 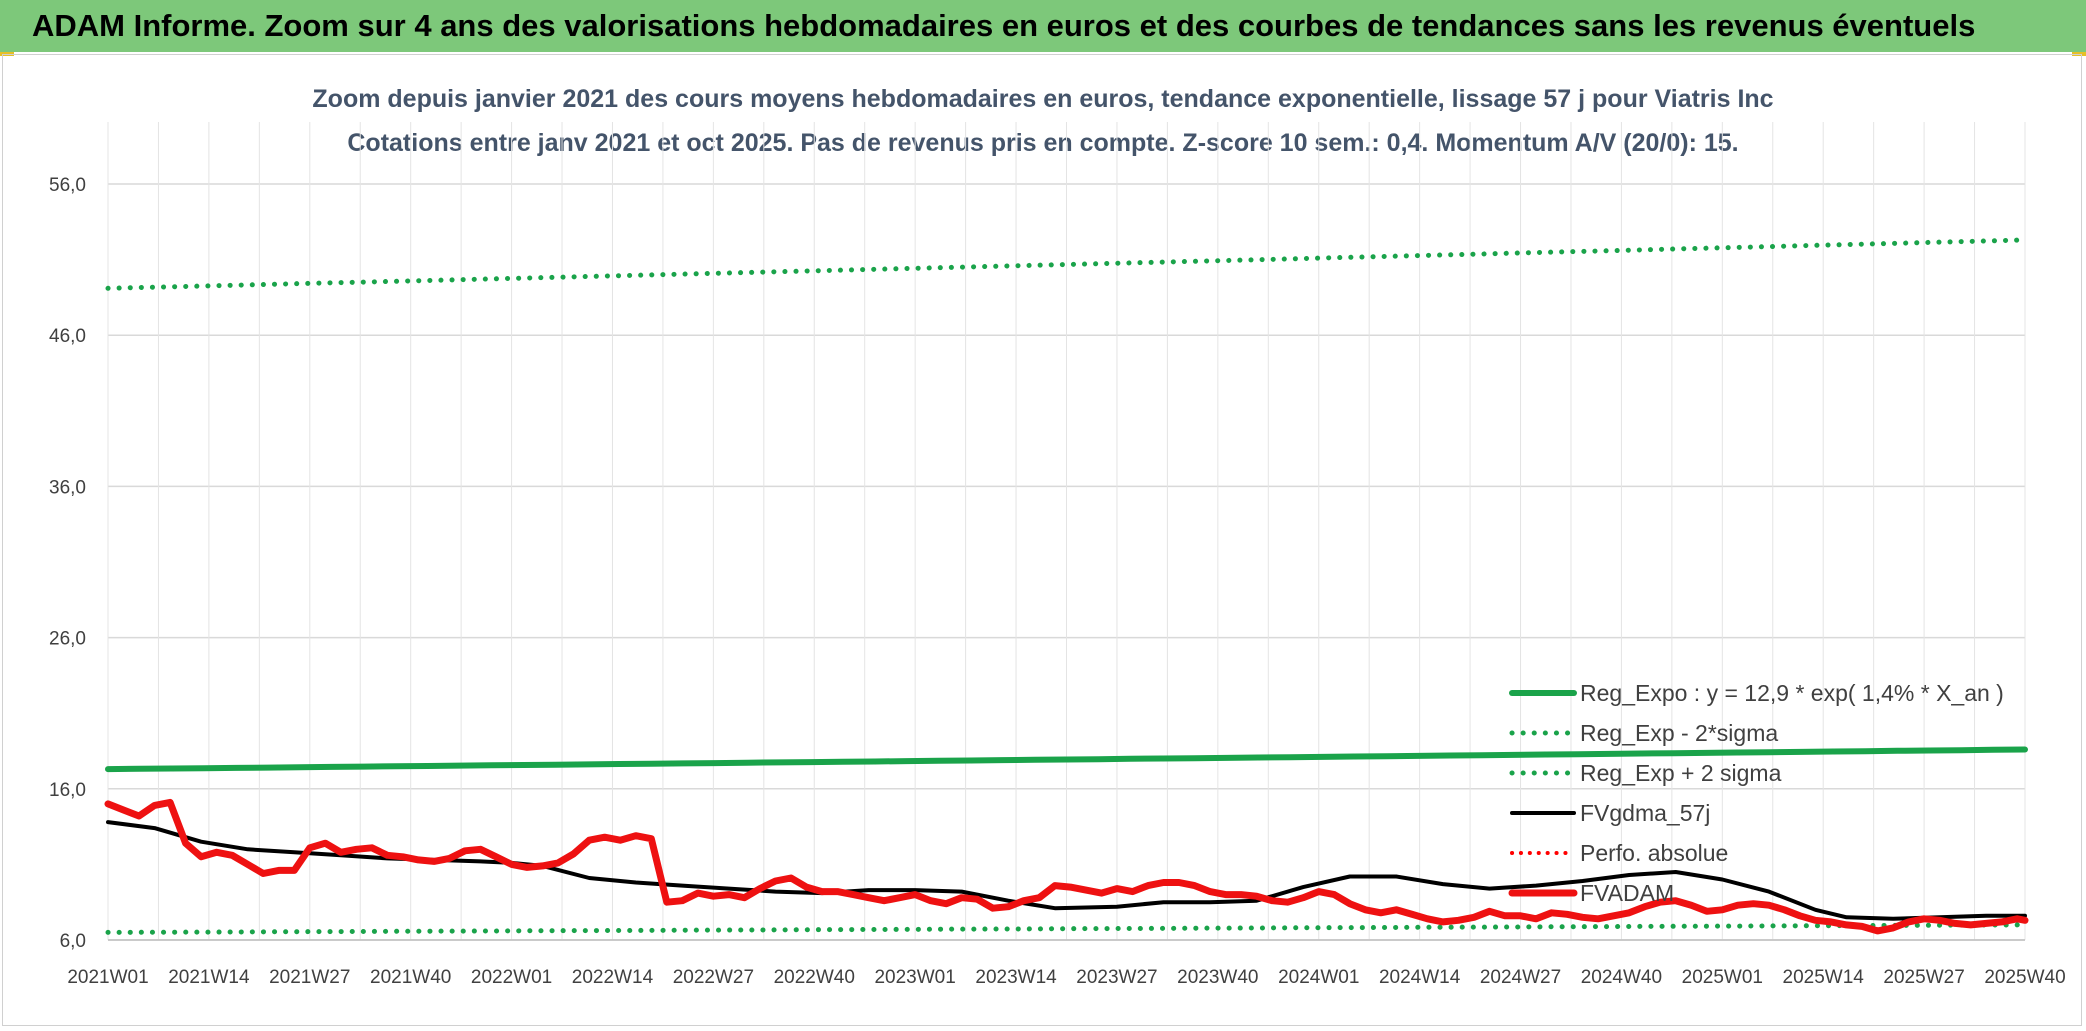 What do you see at coordinates (67, 487) in the screenshot?
I see `y-tick-label: 36,0` at bounding box center [67, 487].